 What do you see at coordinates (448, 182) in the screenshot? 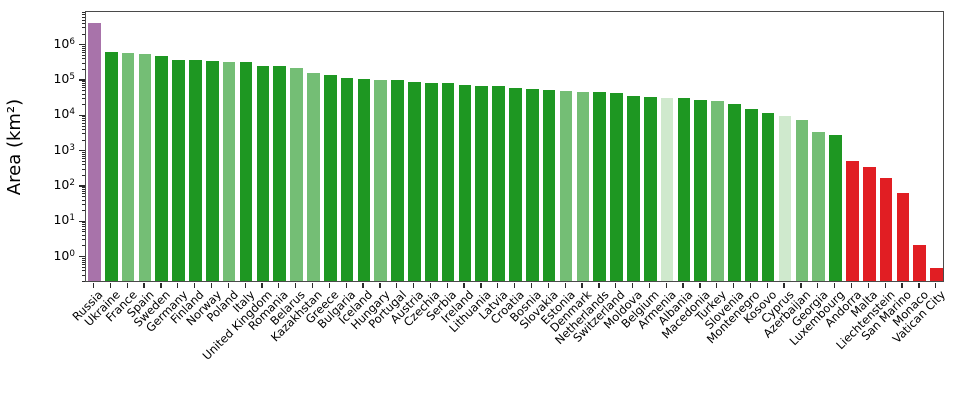
I see `bar-serbia` at bounding box center [448, 182].